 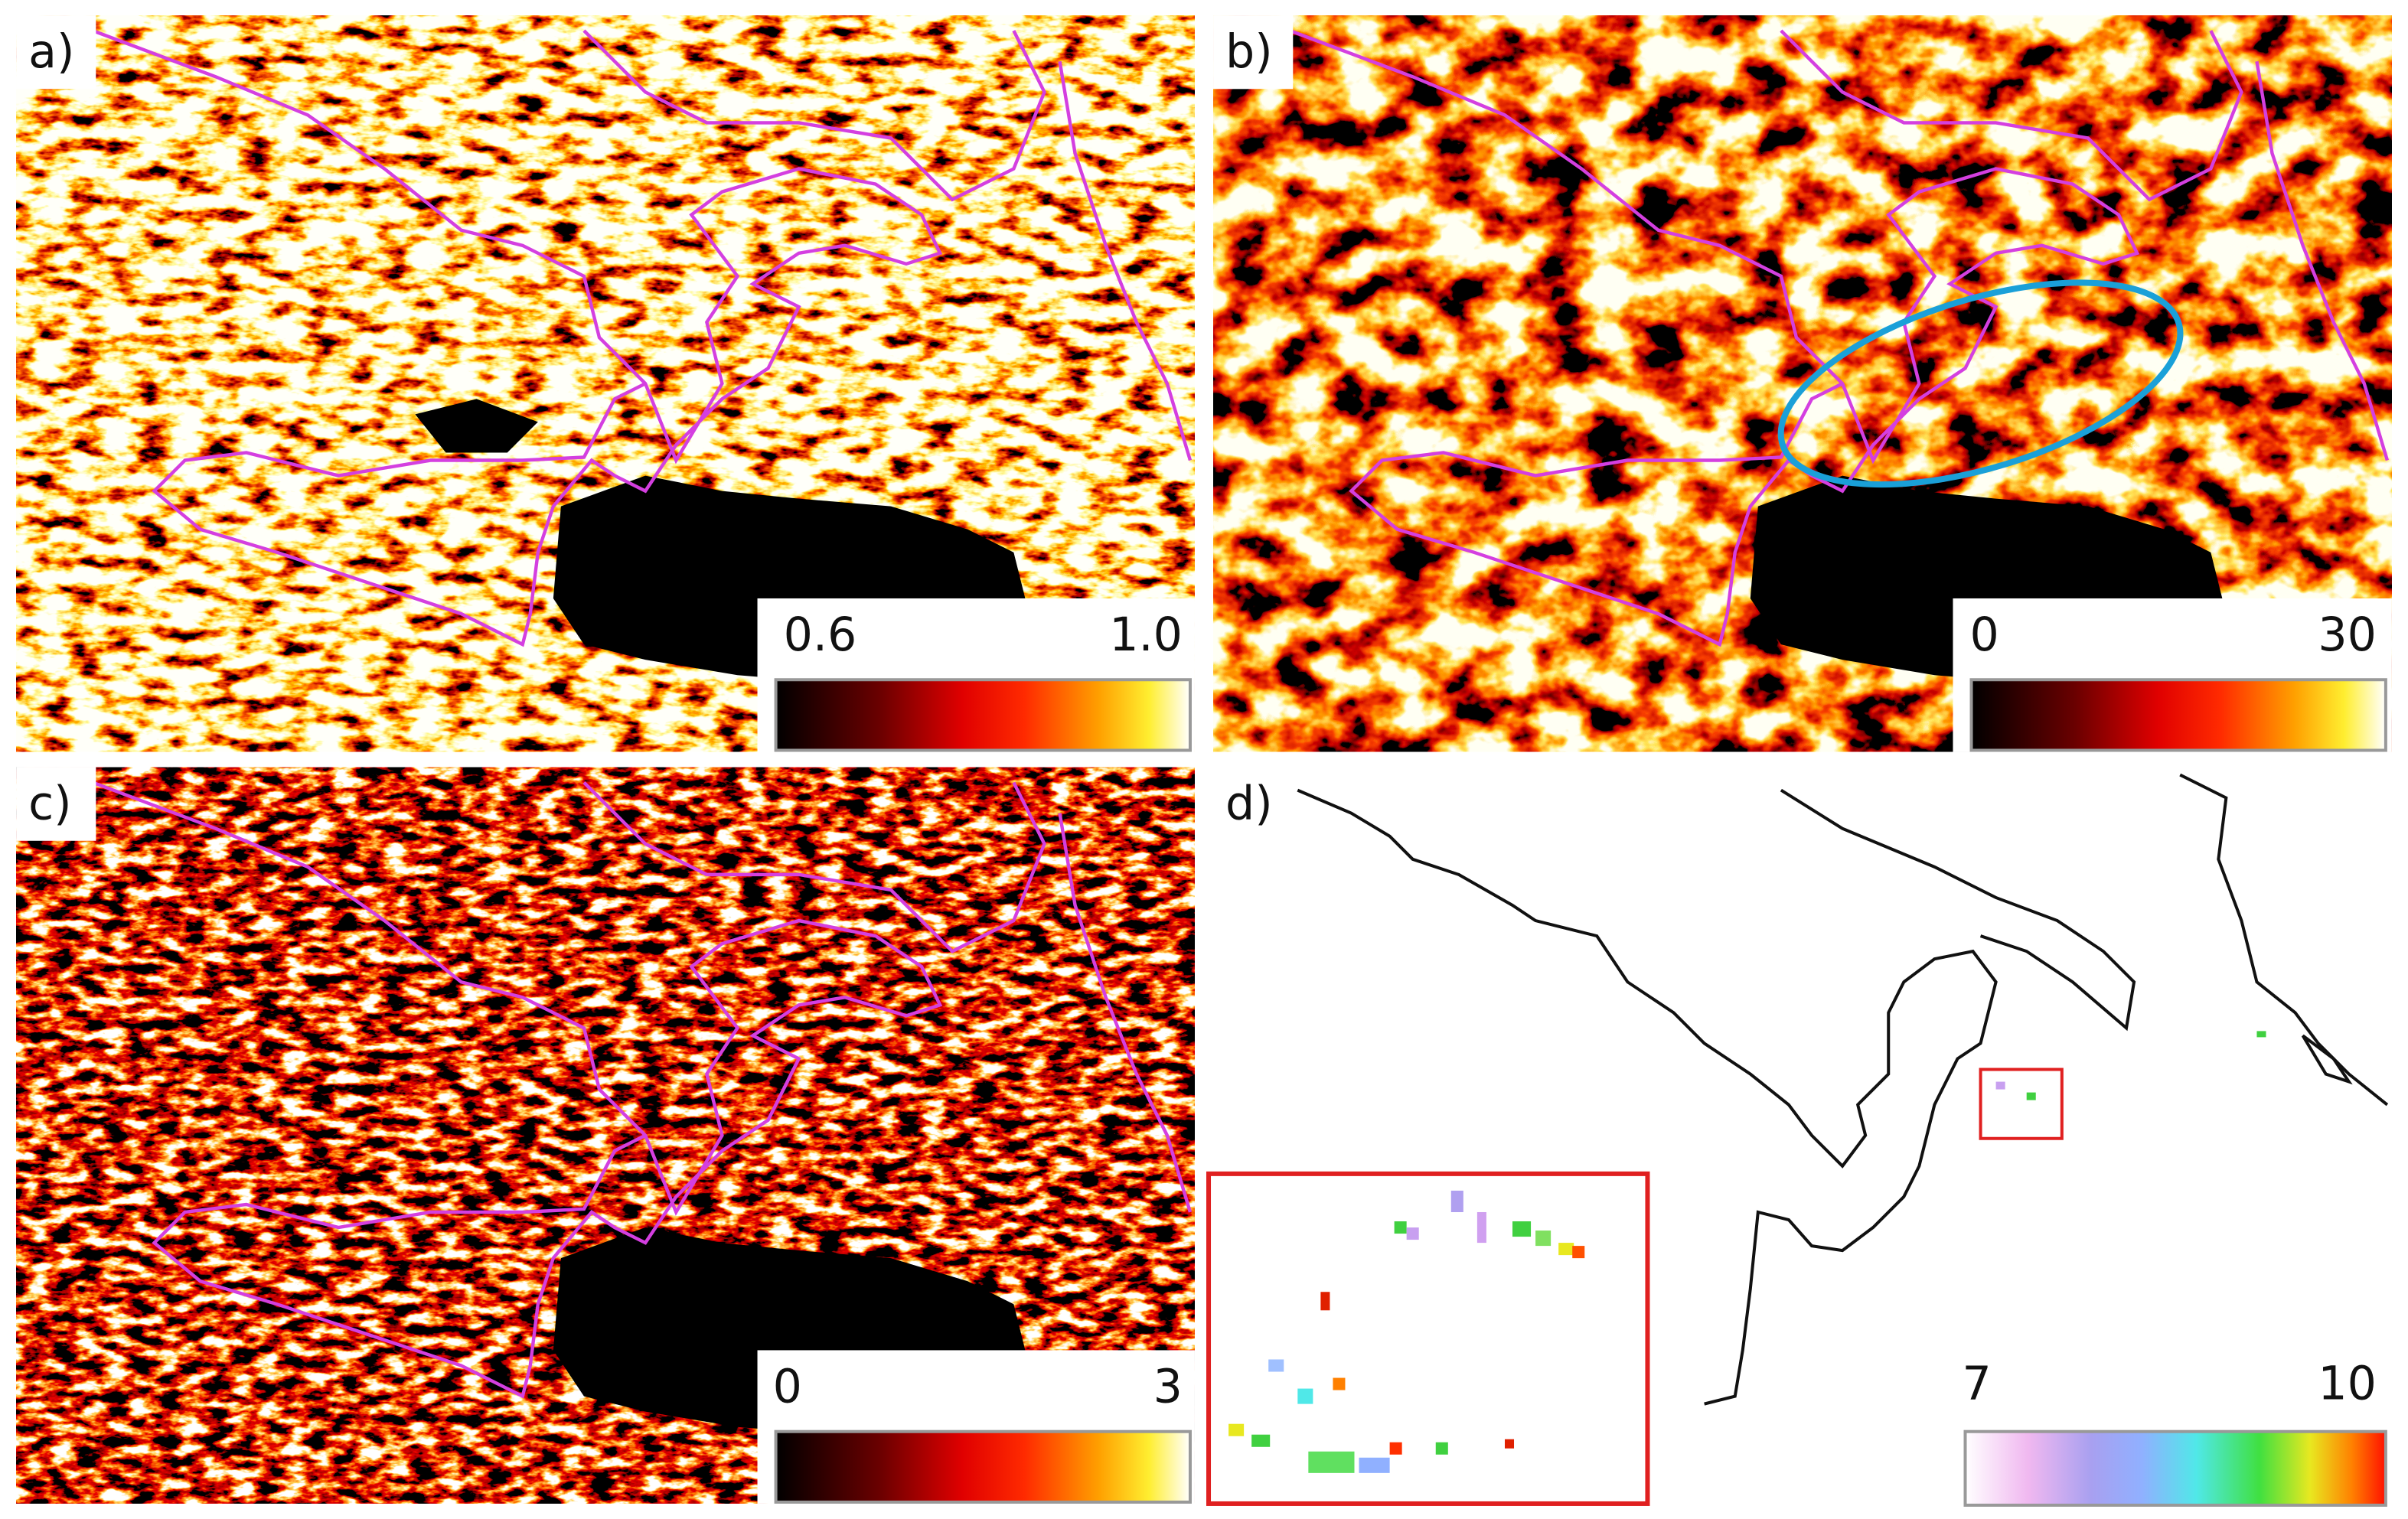 What do you see at coordinates (1146, 635) in the screenshot?
I see `colorbar-max: 1.0` at bounding box center [1146, 635].